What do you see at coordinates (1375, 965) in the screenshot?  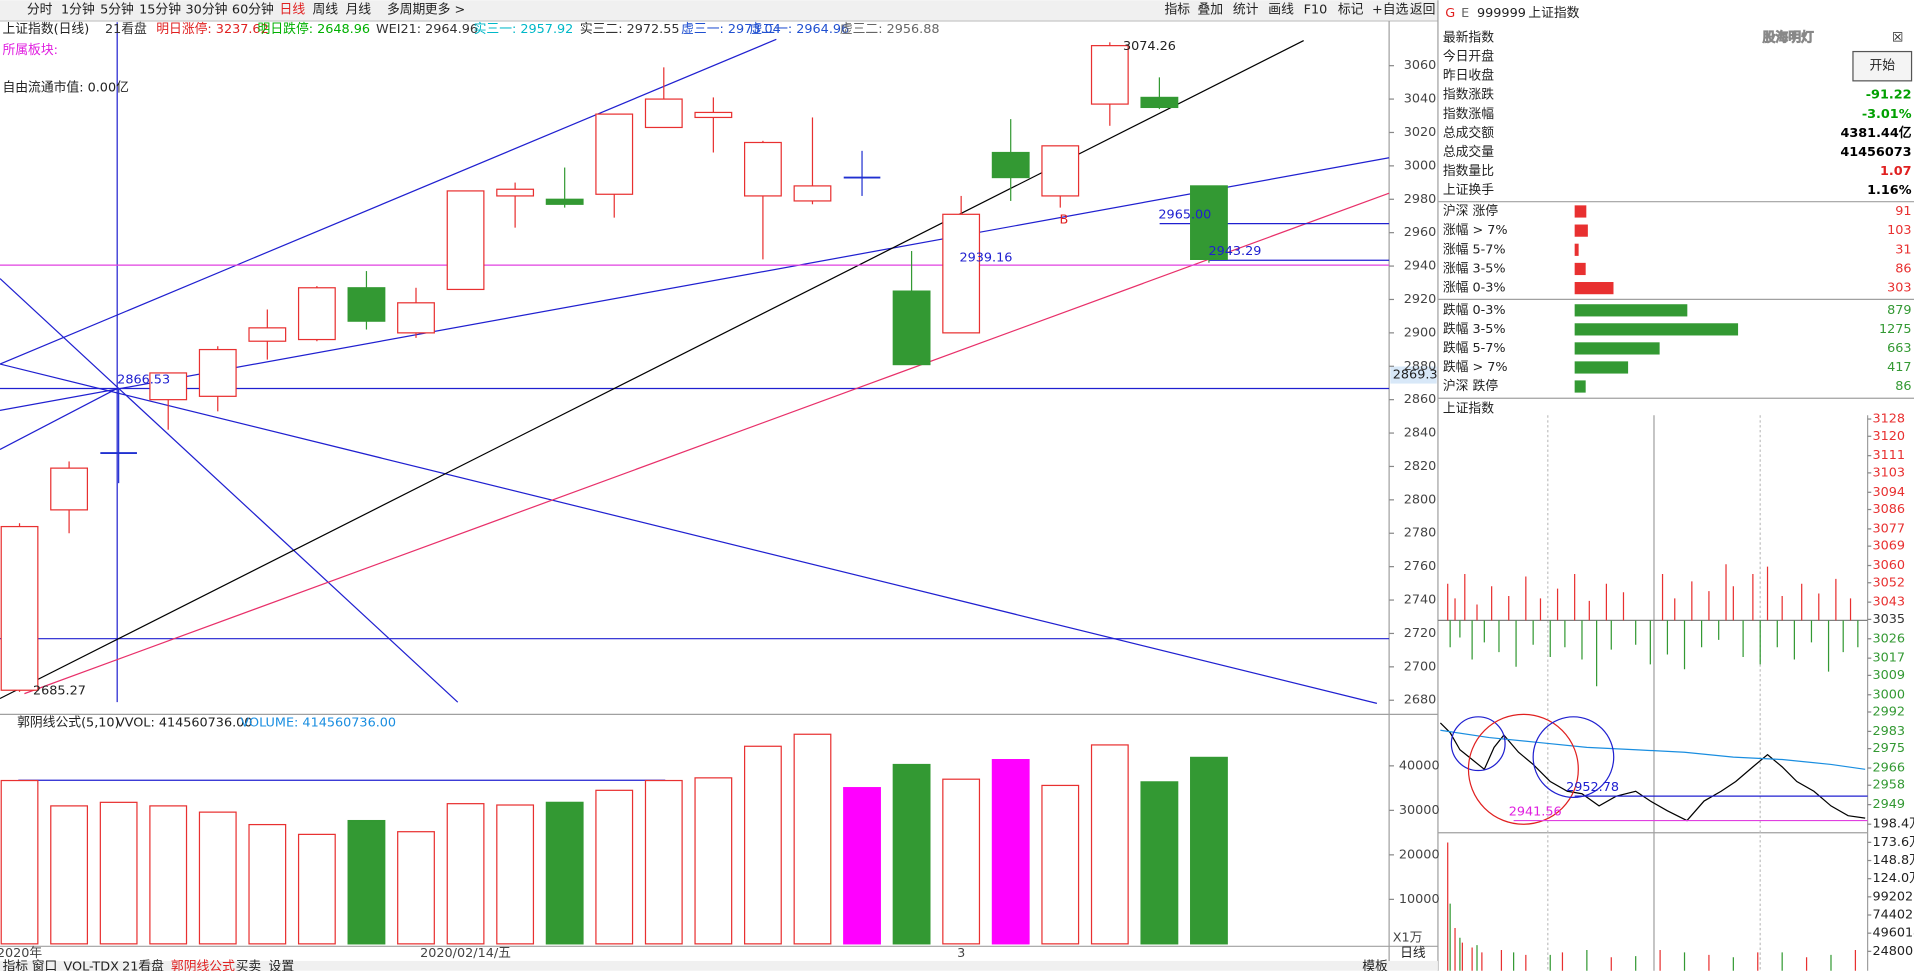 I see `tab: 模板` at bounding box center [1375, 965].